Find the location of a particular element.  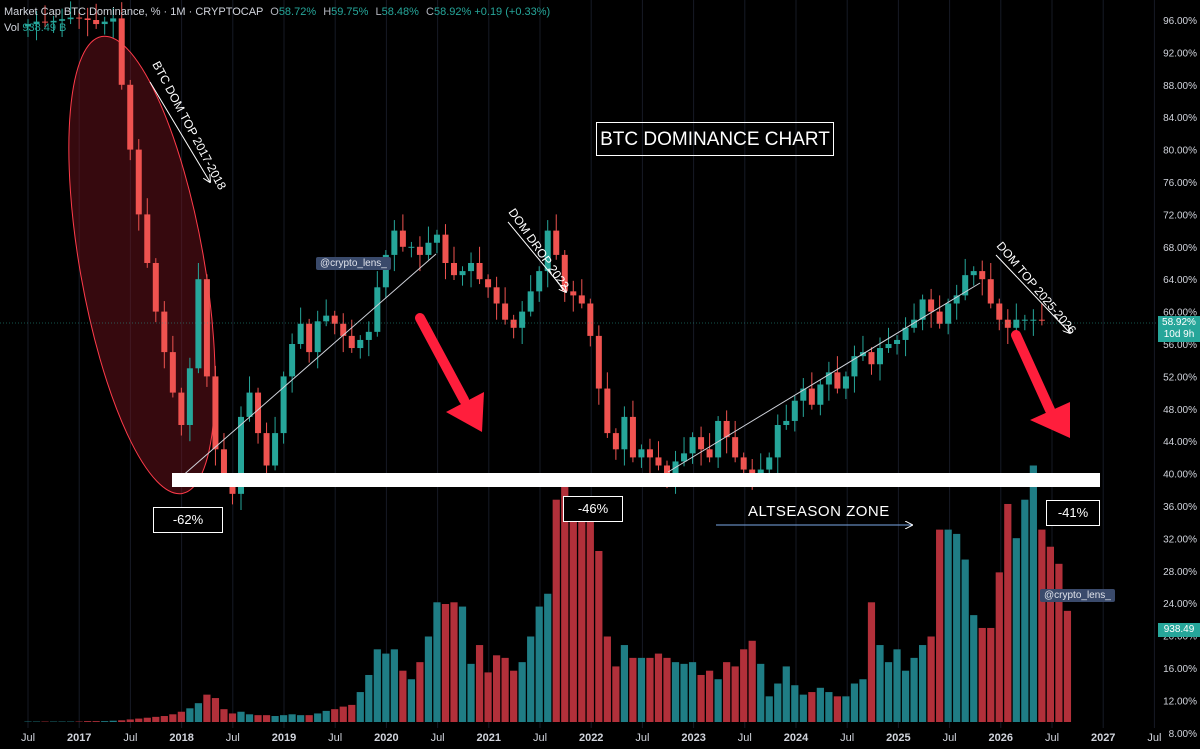

x-tick-label: 2019 is located at coordinates (284, 738).